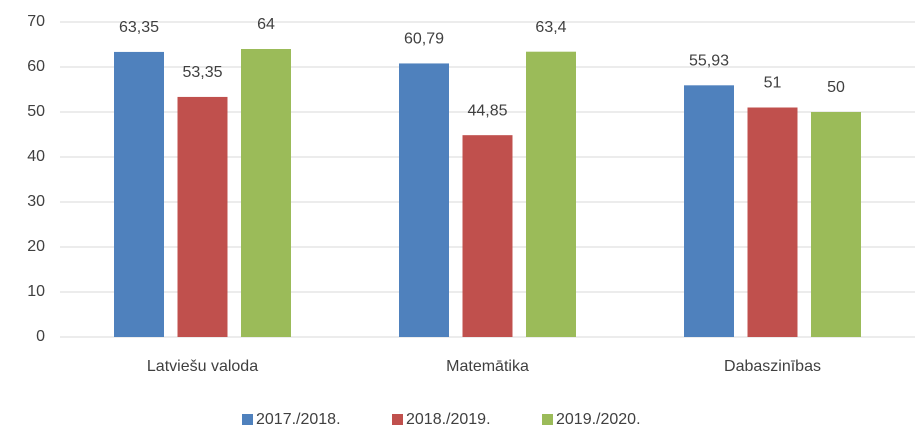 Image resolution: width=915 pixels, height=435 pixels. What do you see at coordinates (709, 61) in the screenshot?
I see `data-label: 55,93` at bounding box center [709, 61].